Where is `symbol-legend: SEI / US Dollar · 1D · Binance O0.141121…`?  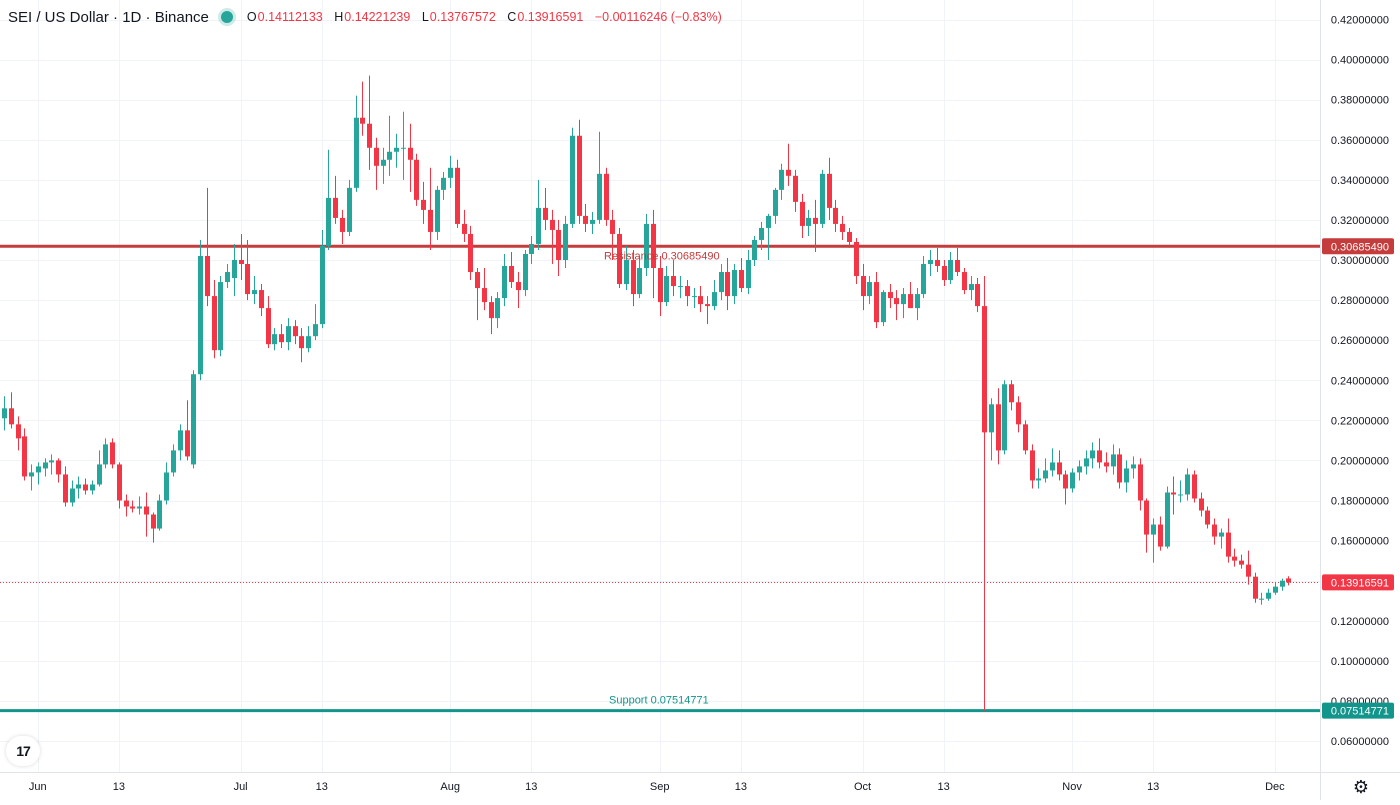
symbol-legend: SEI / US Dollar · 1D · Binance O0.141121… is located at coordinates (369, 17).